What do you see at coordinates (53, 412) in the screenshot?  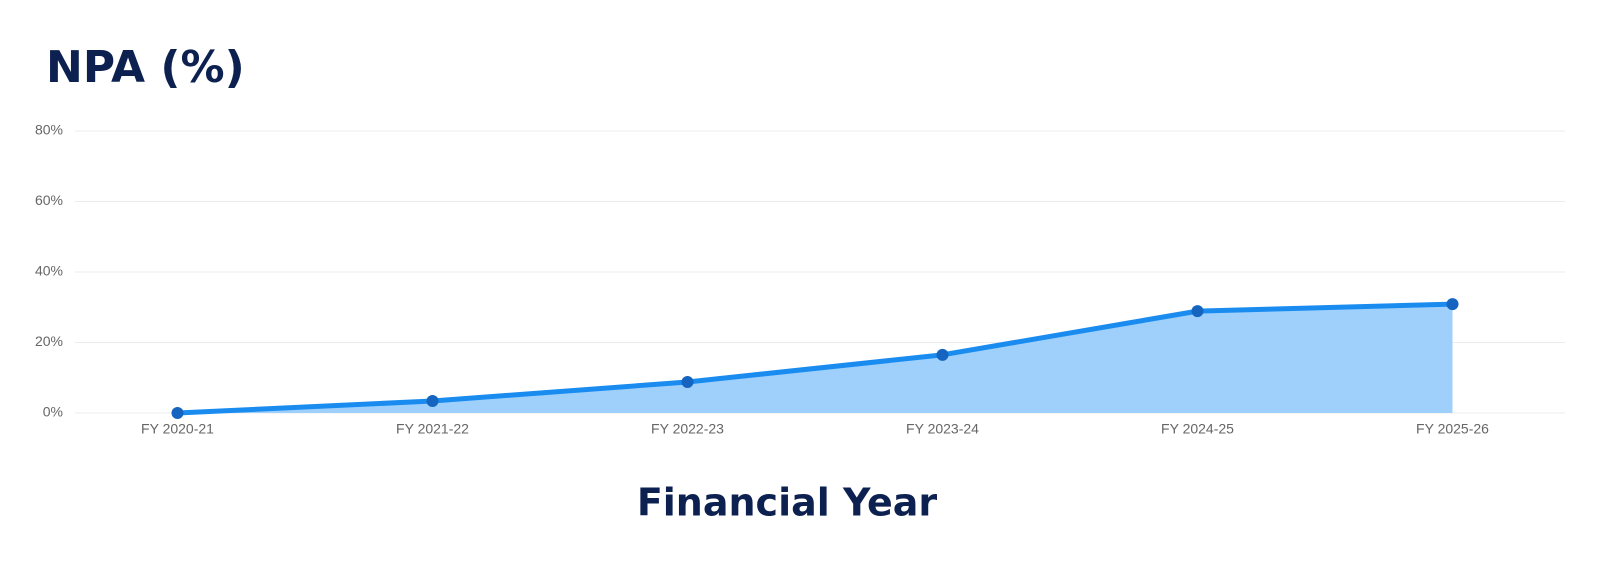 I see `y-tick-label: 0%` at bounding box center [53, 412].